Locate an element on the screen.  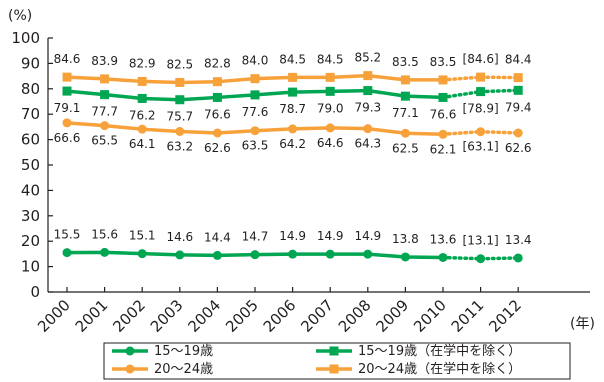
y-axis-unit: (%) is located at coordinates (20, 16).